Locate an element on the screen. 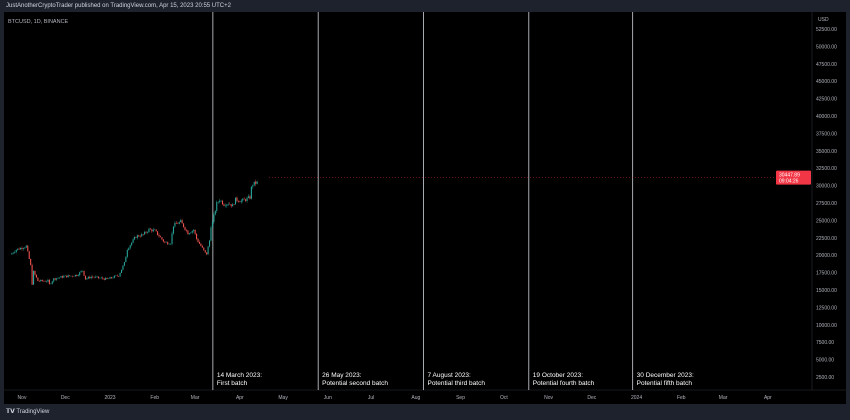 This screenshot has width=850, height=420. y-tick-label: 30000.00 is located at coordinates (826, 187).